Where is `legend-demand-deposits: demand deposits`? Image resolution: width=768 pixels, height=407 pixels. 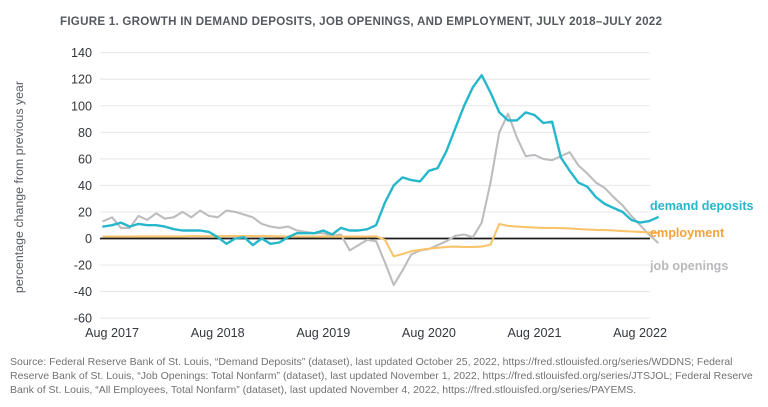
legend-demand-deposits: demand deposits is located at coordinates (702, 206).